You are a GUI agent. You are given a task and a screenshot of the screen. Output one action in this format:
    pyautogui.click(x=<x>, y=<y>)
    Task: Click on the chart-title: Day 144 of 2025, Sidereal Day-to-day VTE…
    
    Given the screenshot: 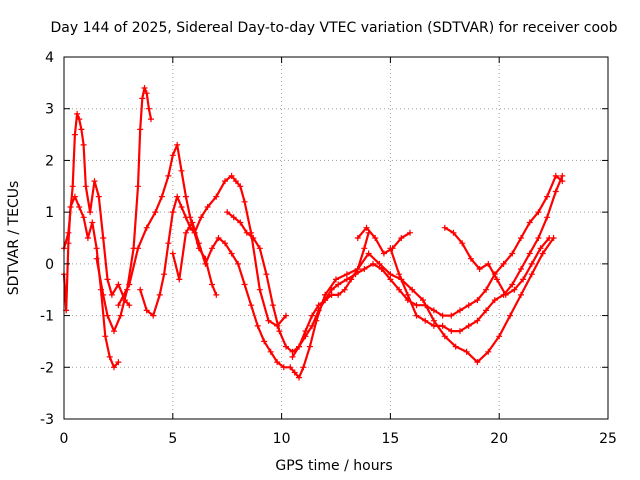 What is the action you would take?
    pyautogui.click(x=334, y=28)
    